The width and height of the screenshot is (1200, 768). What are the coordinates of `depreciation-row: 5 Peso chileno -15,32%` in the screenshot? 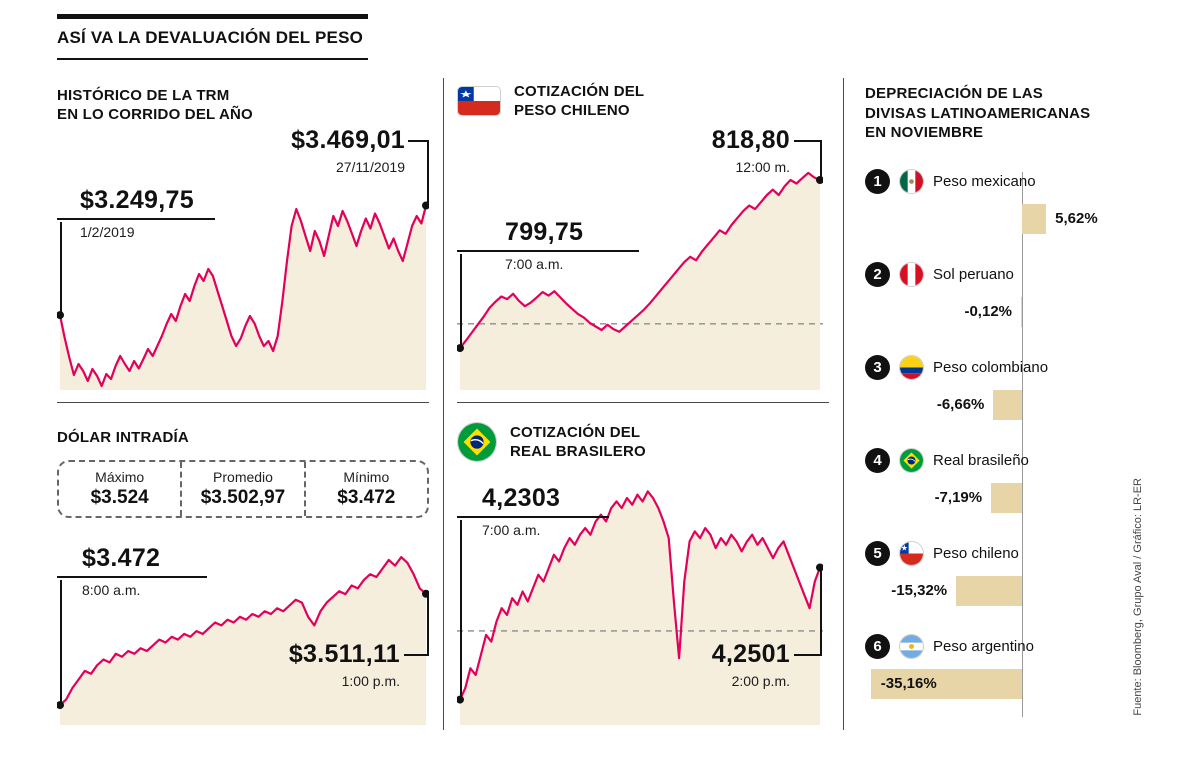 It's located at (992, 586).